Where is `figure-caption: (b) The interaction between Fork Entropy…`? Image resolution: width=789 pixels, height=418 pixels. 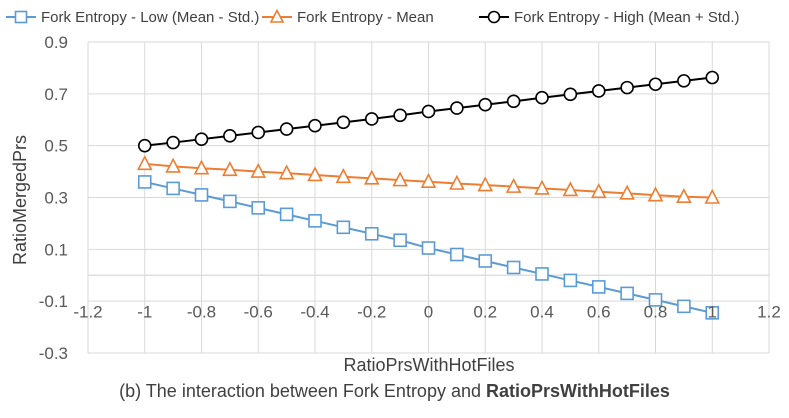
figure-caption: (b) The interaction between Fork Entropy… is located at coordinates (394, 391).